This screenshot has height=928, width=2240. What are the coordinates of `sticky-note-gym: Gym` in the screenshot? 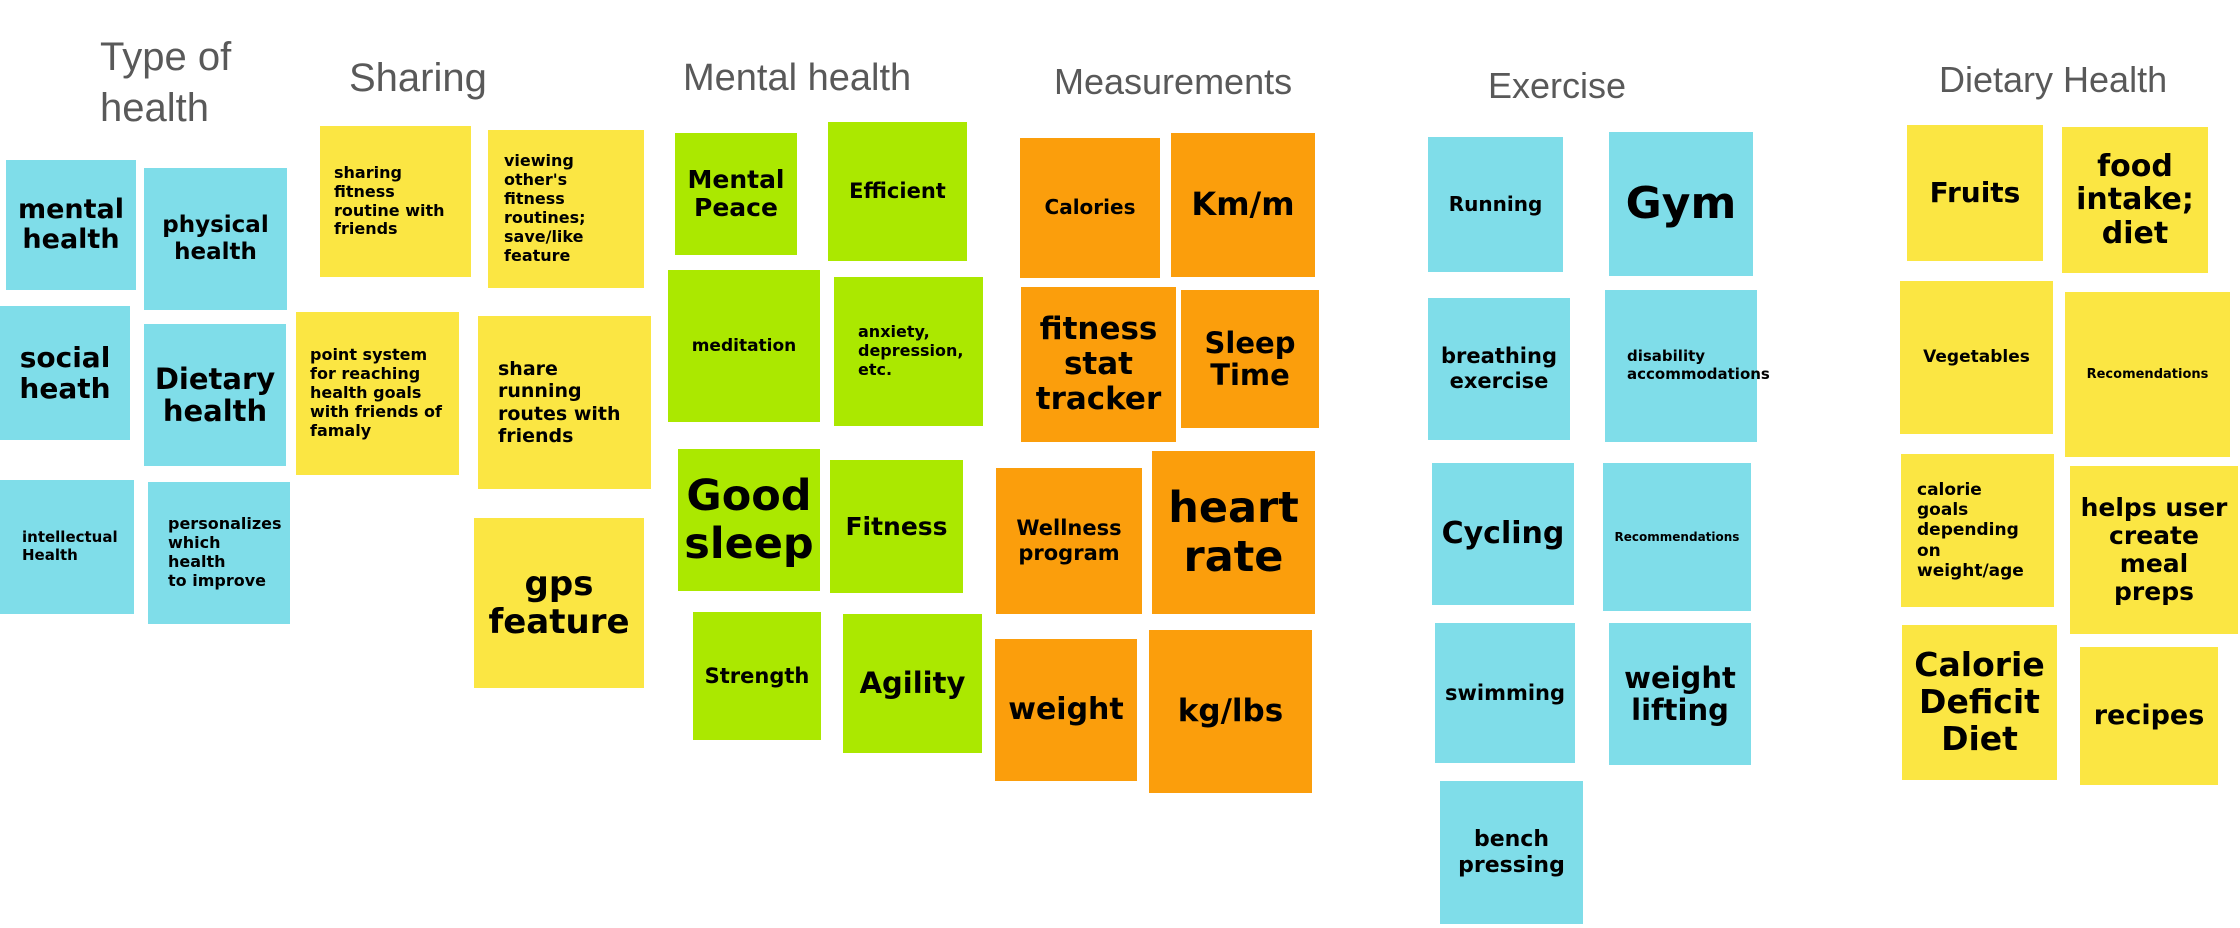 It's located at (1681, 204).